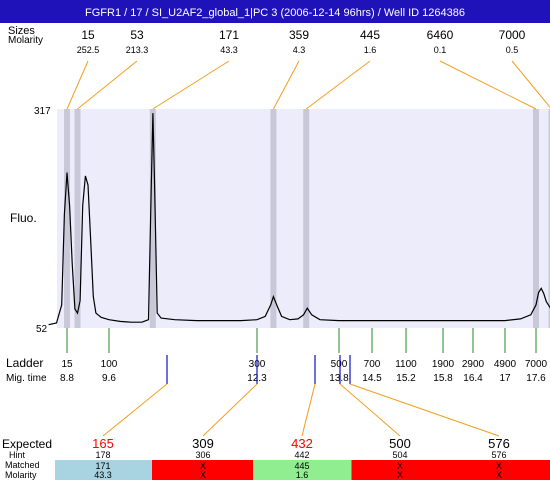 This screenshot has height=480, width=550. I want to click on hint-label: Hint, so click(17, 455).